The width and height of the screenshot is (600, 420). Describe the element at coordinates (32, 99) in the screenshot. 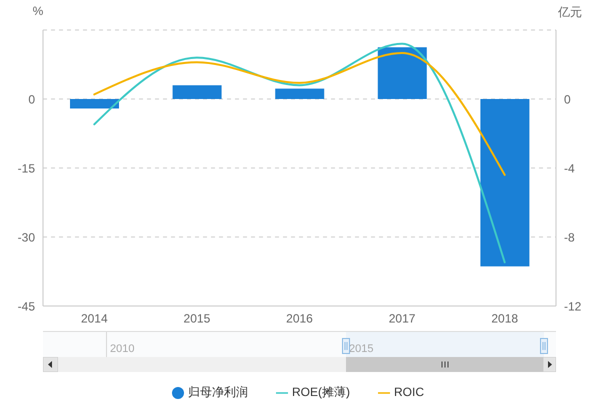

I see `y-tick-label: 0` at that location.